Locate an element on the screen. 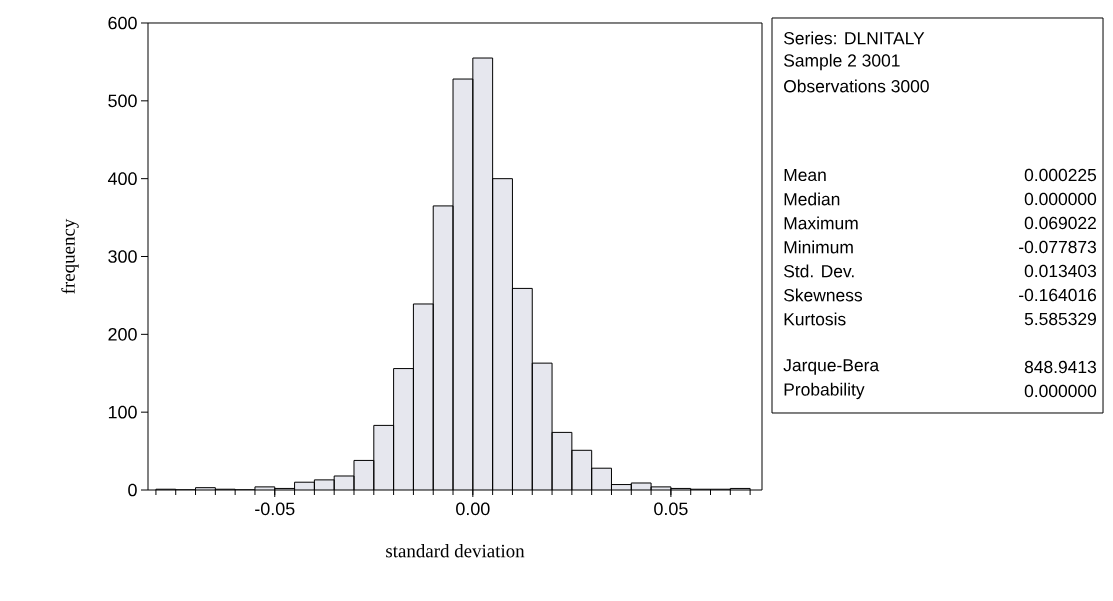  y-tick-label: 300 is located at coordinates (122, 256).